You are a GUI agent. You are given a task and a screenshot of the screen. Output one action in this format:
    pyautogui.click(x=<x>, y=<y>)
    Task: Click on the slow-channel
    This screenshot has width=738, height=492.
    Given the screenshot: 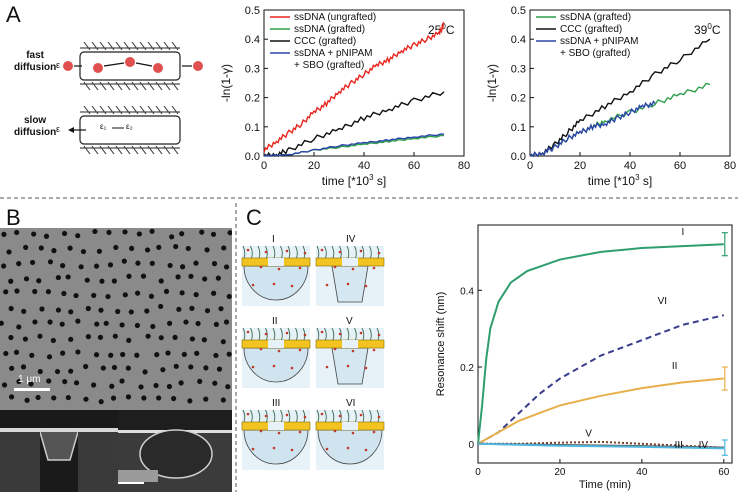 What is the action you would take?
    pyautogui.click(x=124, y=130)
    